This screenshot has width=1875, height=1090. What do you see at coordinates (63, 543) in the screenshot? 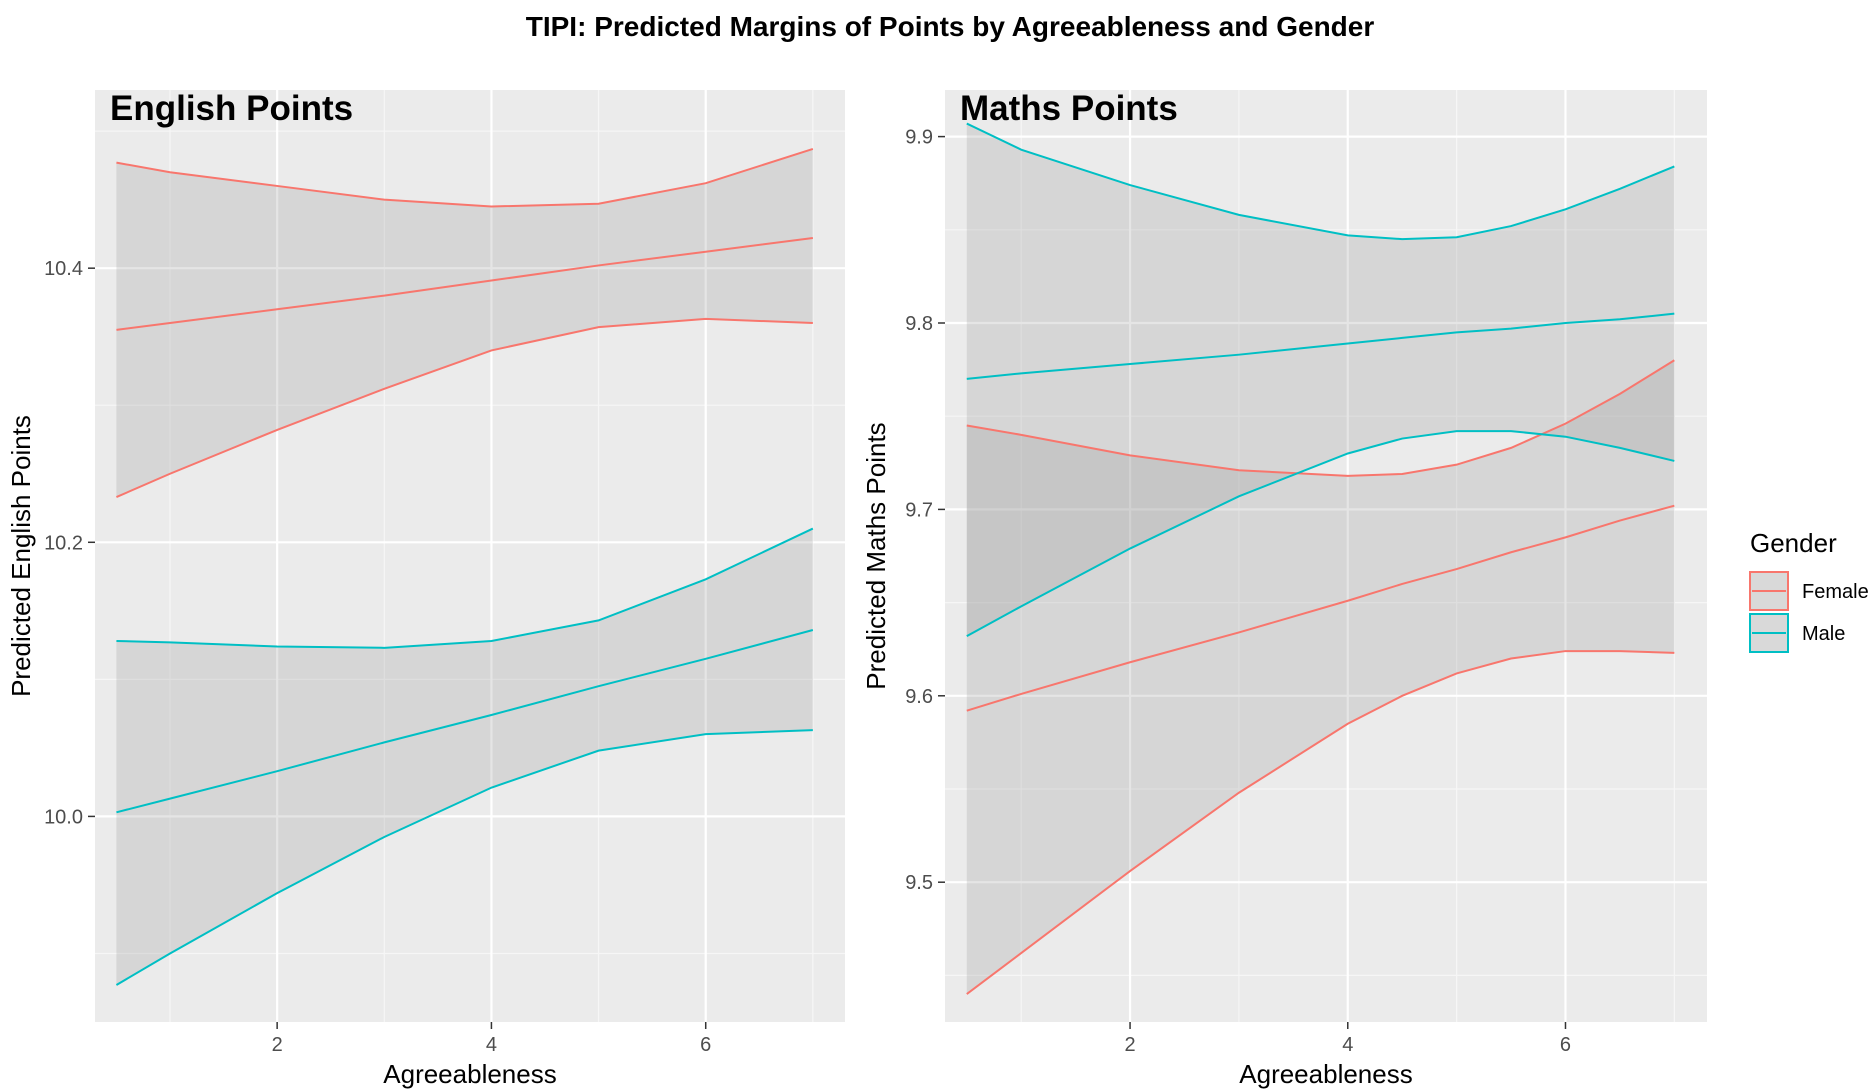
I see `y-tick-label: 10.2` at bounding box center [63, 543].